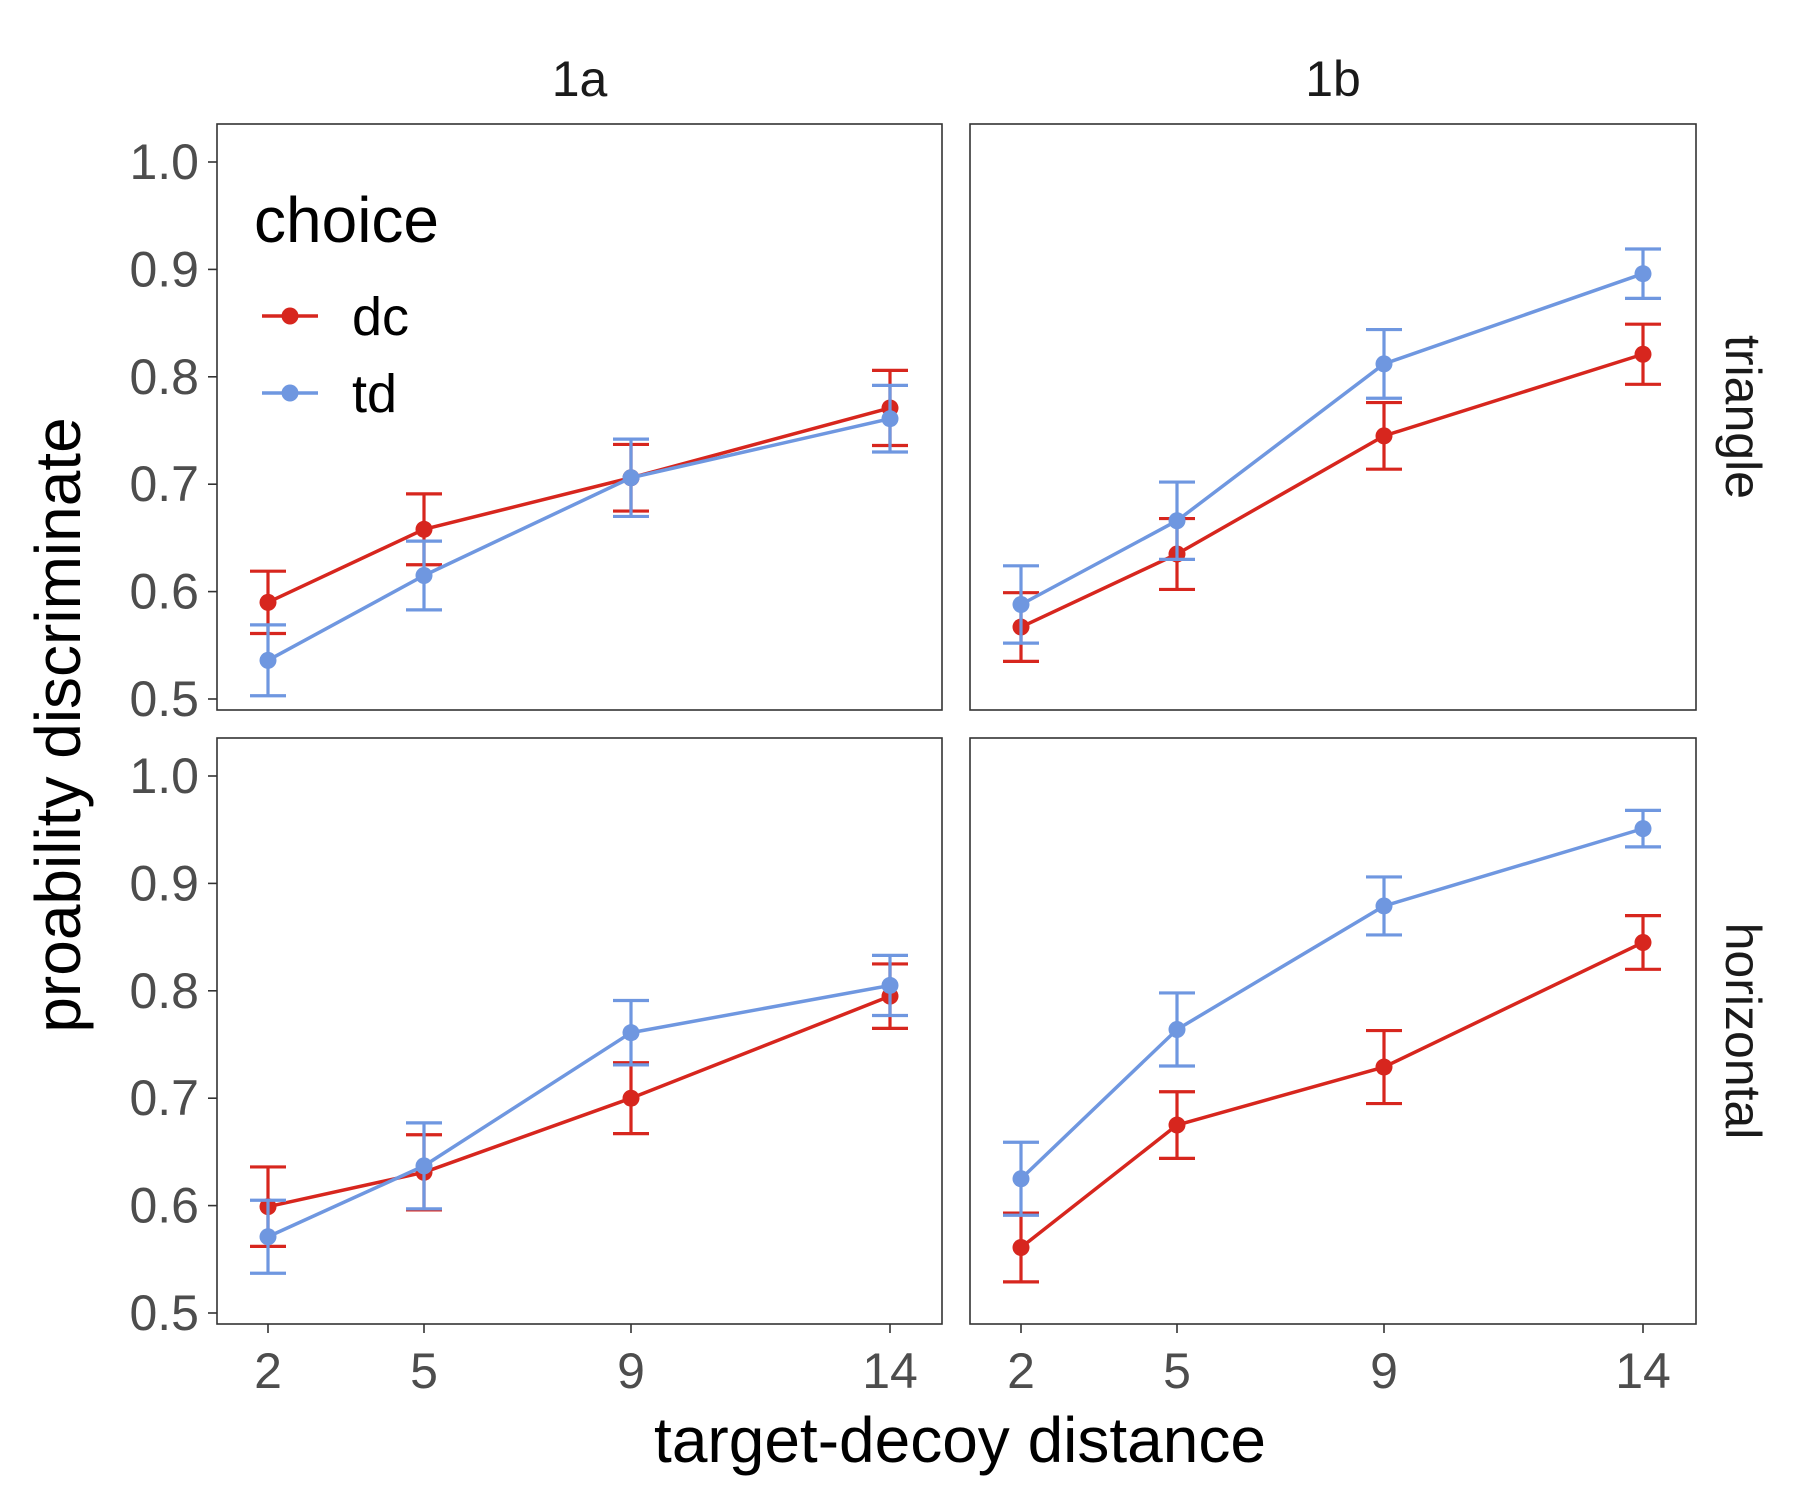 The image size is (1800, 1500). What do you see at coordinates (380, 317) in the screenshot?
I see `legend-entry-label: dc` at bounding box center [380, 317].